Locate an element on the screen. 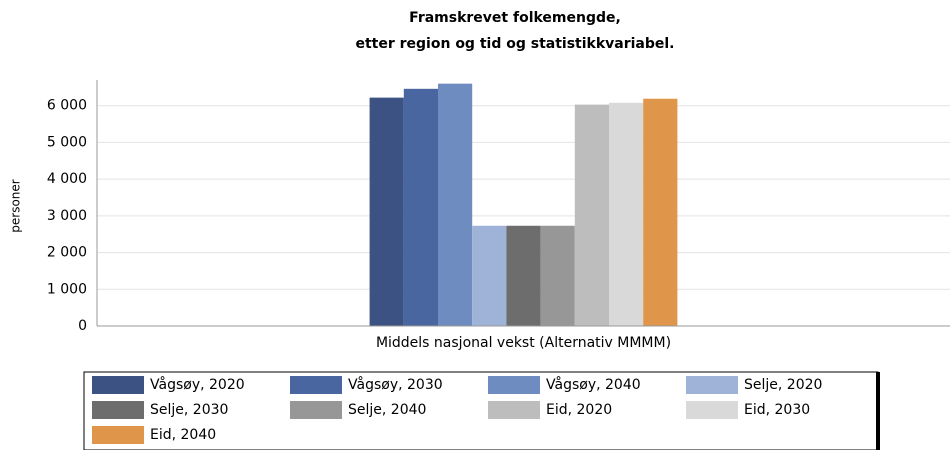 This screenshot has height=450, width=950. legend-label: Vågsøy, 2030 is located at coordinates (395, 384).